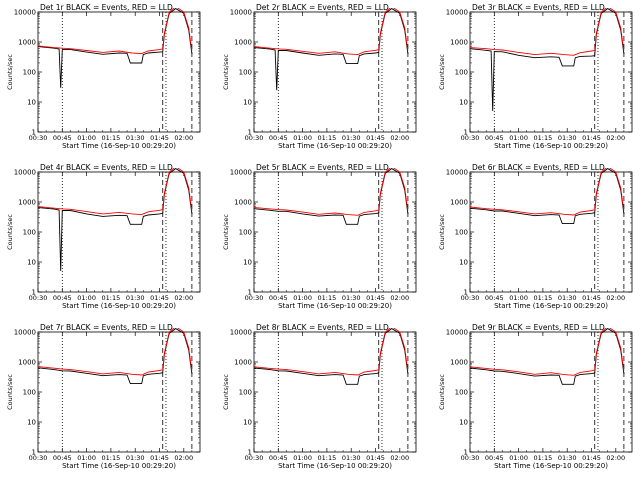 The image size is (640, 480). I want to click on chart-title: Det 2r BLACK = Events, RED = LLD, so click(322, 7).